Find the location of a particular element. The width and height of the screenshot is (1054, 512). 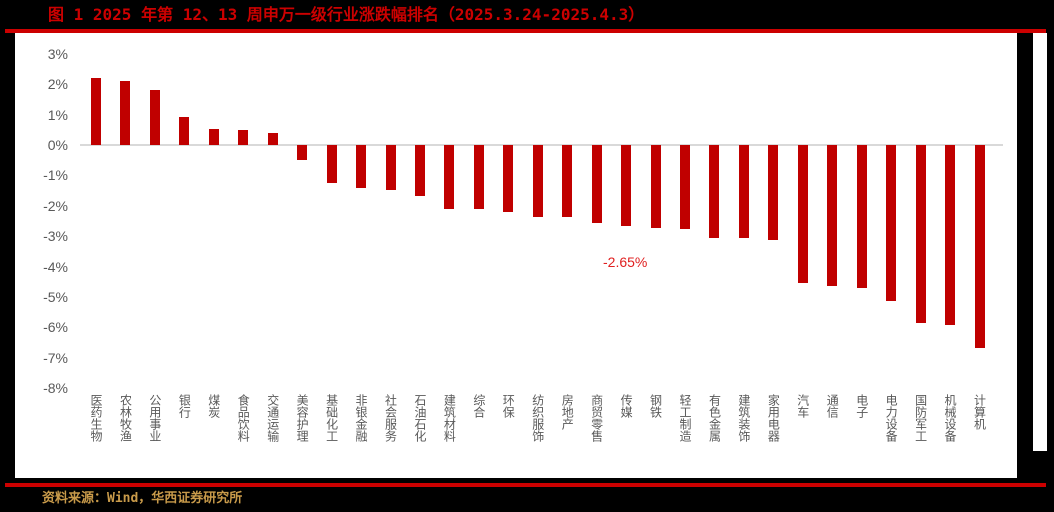

y-axis-tick: 0% is located at coordinates (57, 145).